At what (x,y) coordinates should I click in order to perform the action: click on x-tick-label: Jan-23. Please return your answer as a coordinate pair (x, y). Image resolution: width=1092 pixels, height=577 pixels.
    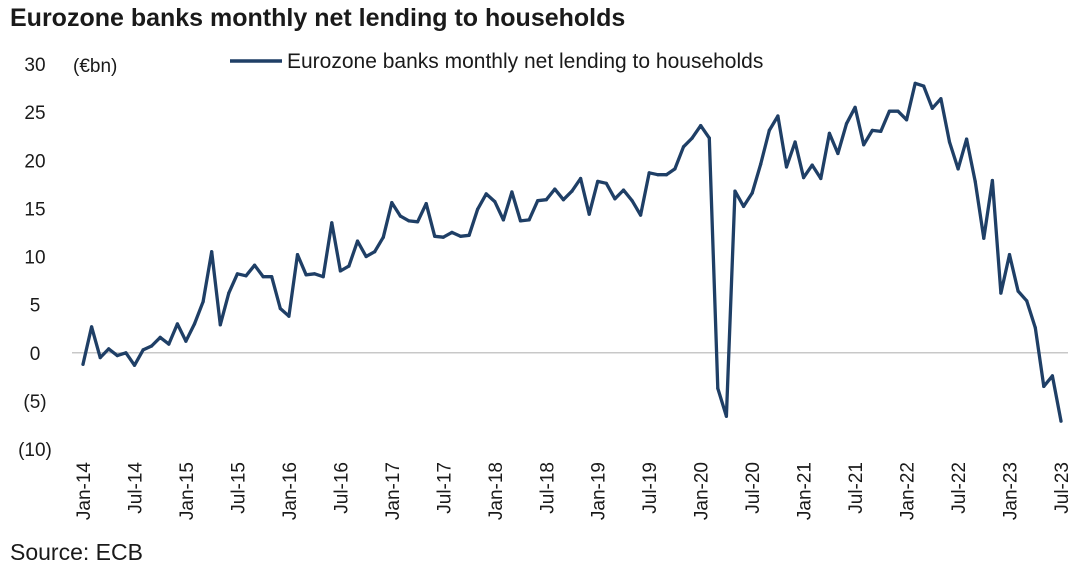
    Looking at the image, I should click on (1011, 491).